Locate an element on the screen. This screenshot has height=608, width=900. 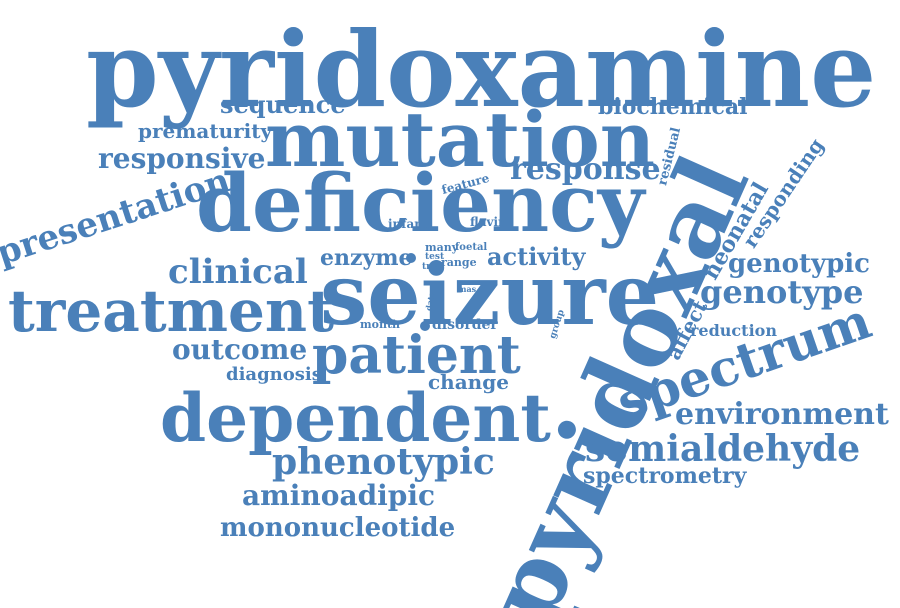
word-genotypic: genotypic is located at coordinates (799, 264).